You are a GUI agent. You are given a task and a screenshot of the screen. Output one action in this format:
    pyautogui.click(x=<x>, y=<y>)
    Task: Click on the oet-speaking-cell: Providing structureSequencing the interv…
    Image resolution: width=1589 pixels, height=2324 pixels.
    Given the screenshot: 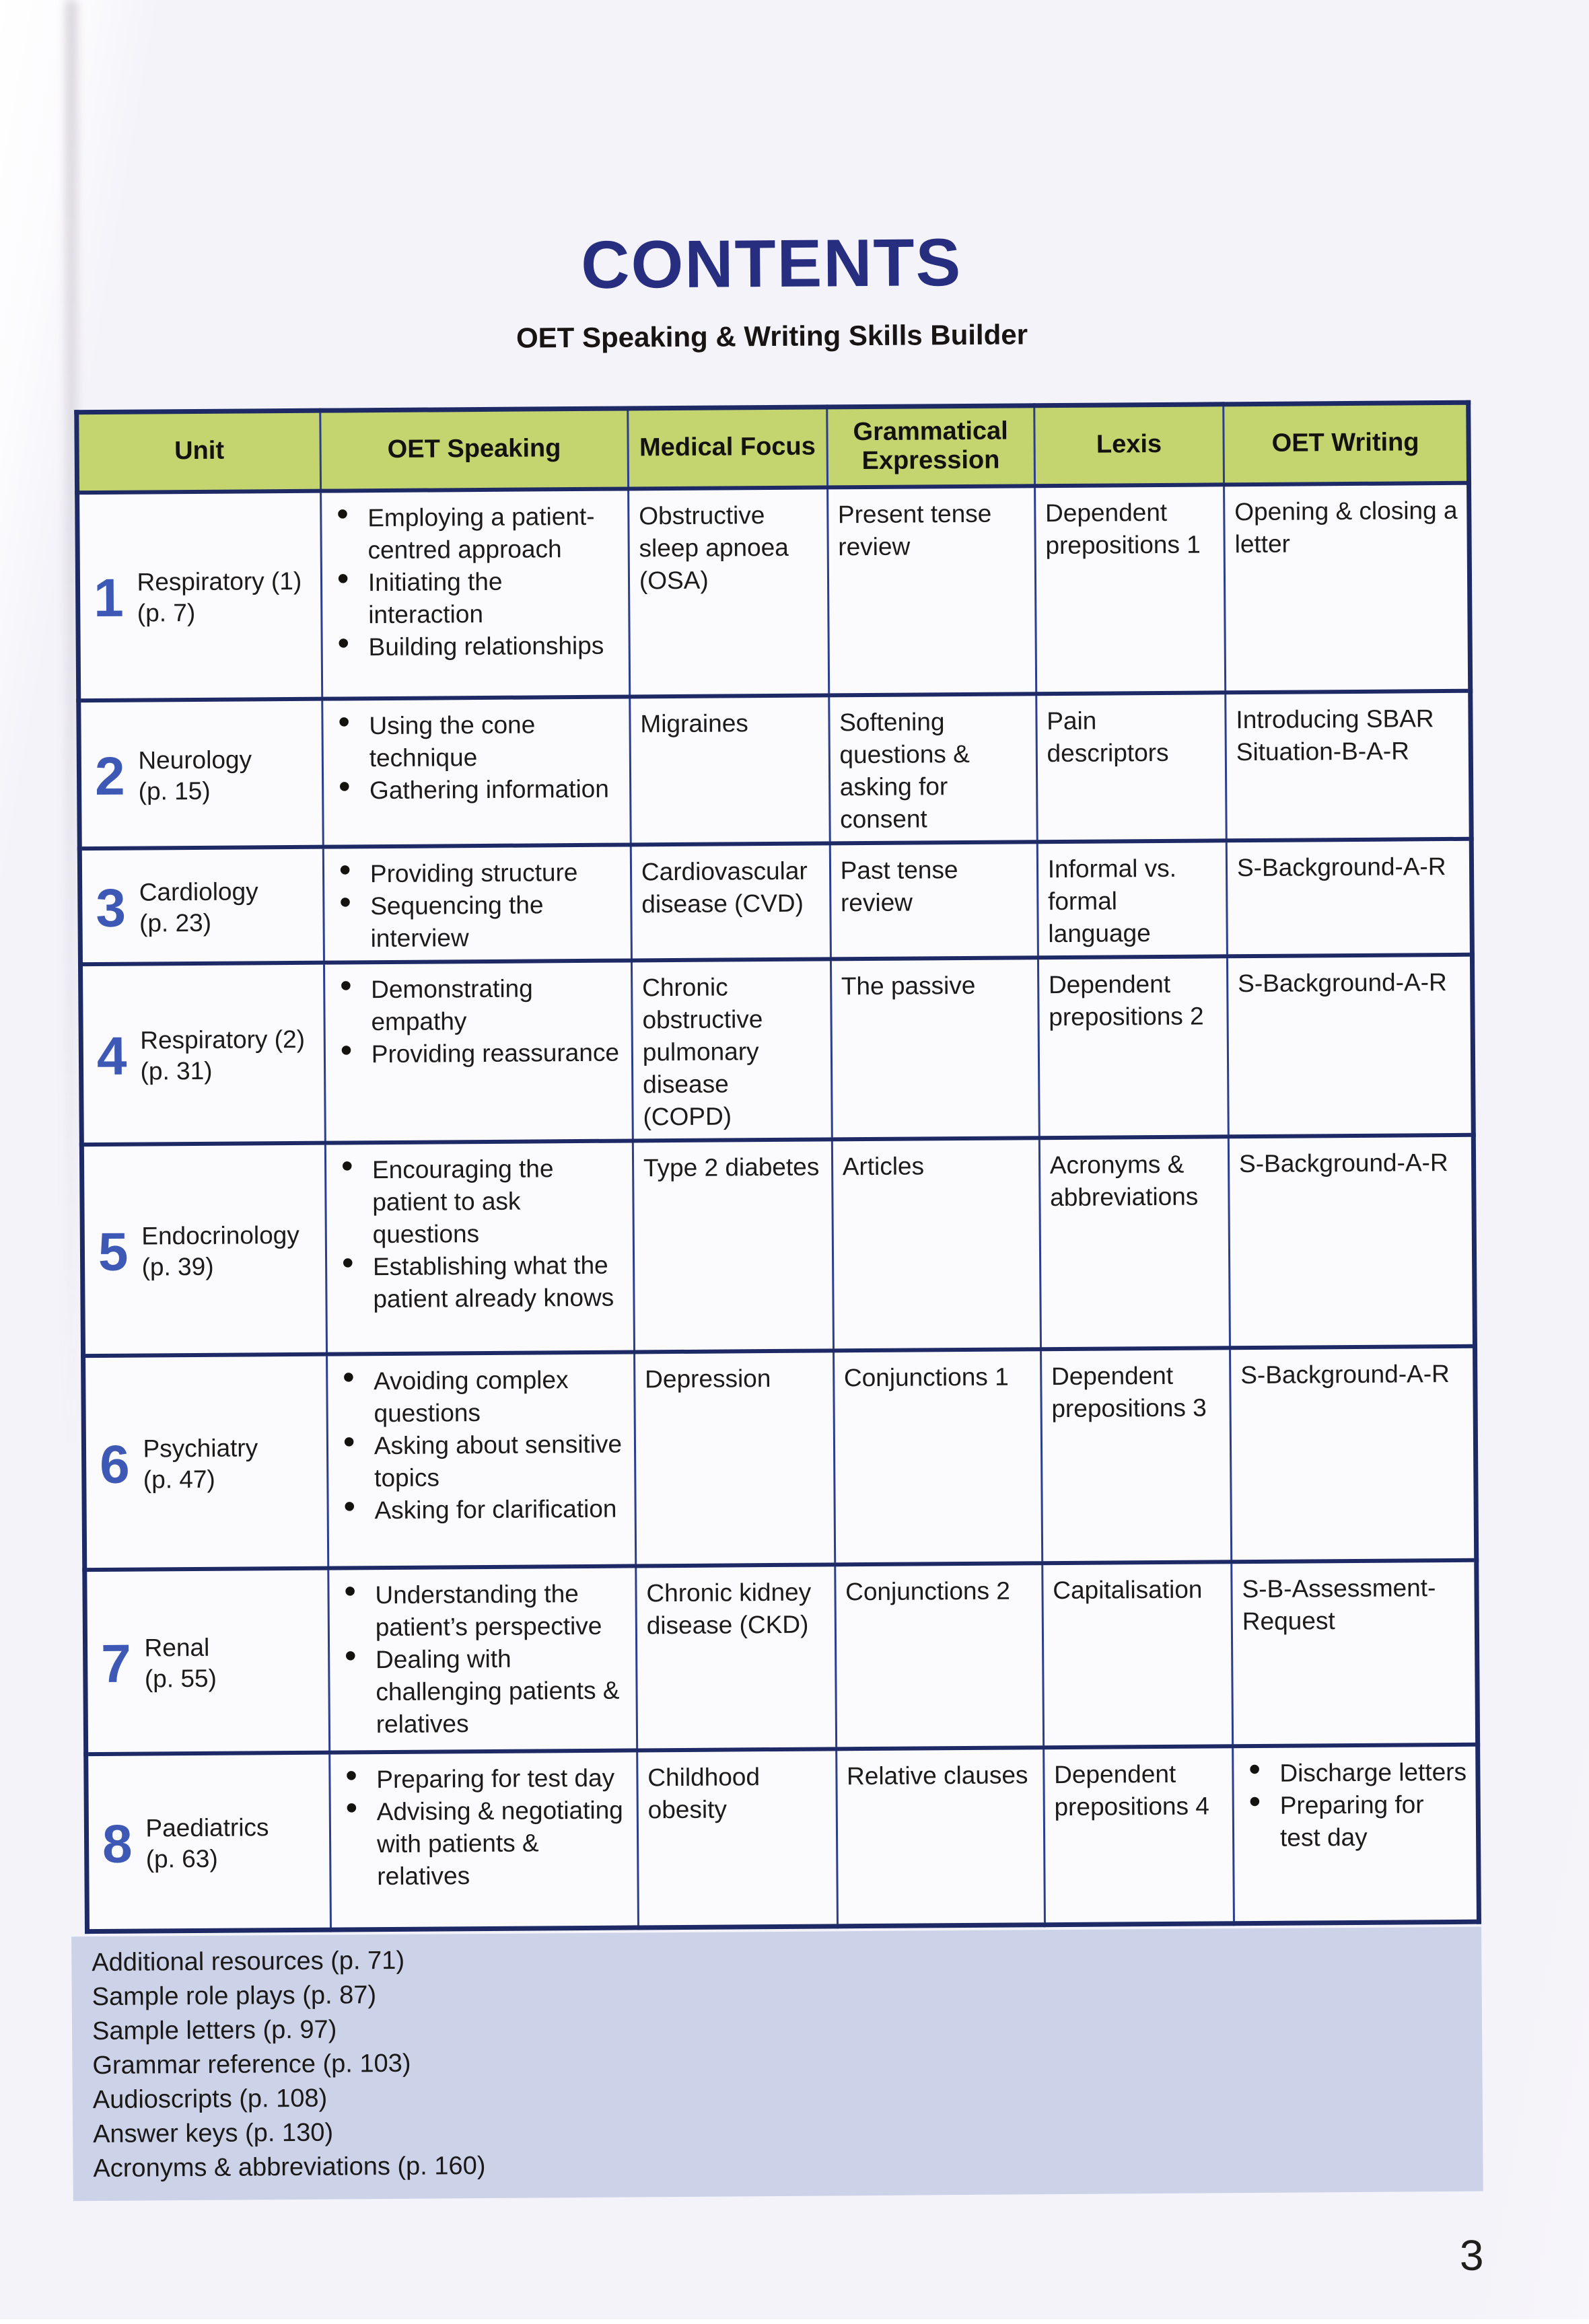 What is the action you would take?
    pyautogui.click(x=478, y=904)
    